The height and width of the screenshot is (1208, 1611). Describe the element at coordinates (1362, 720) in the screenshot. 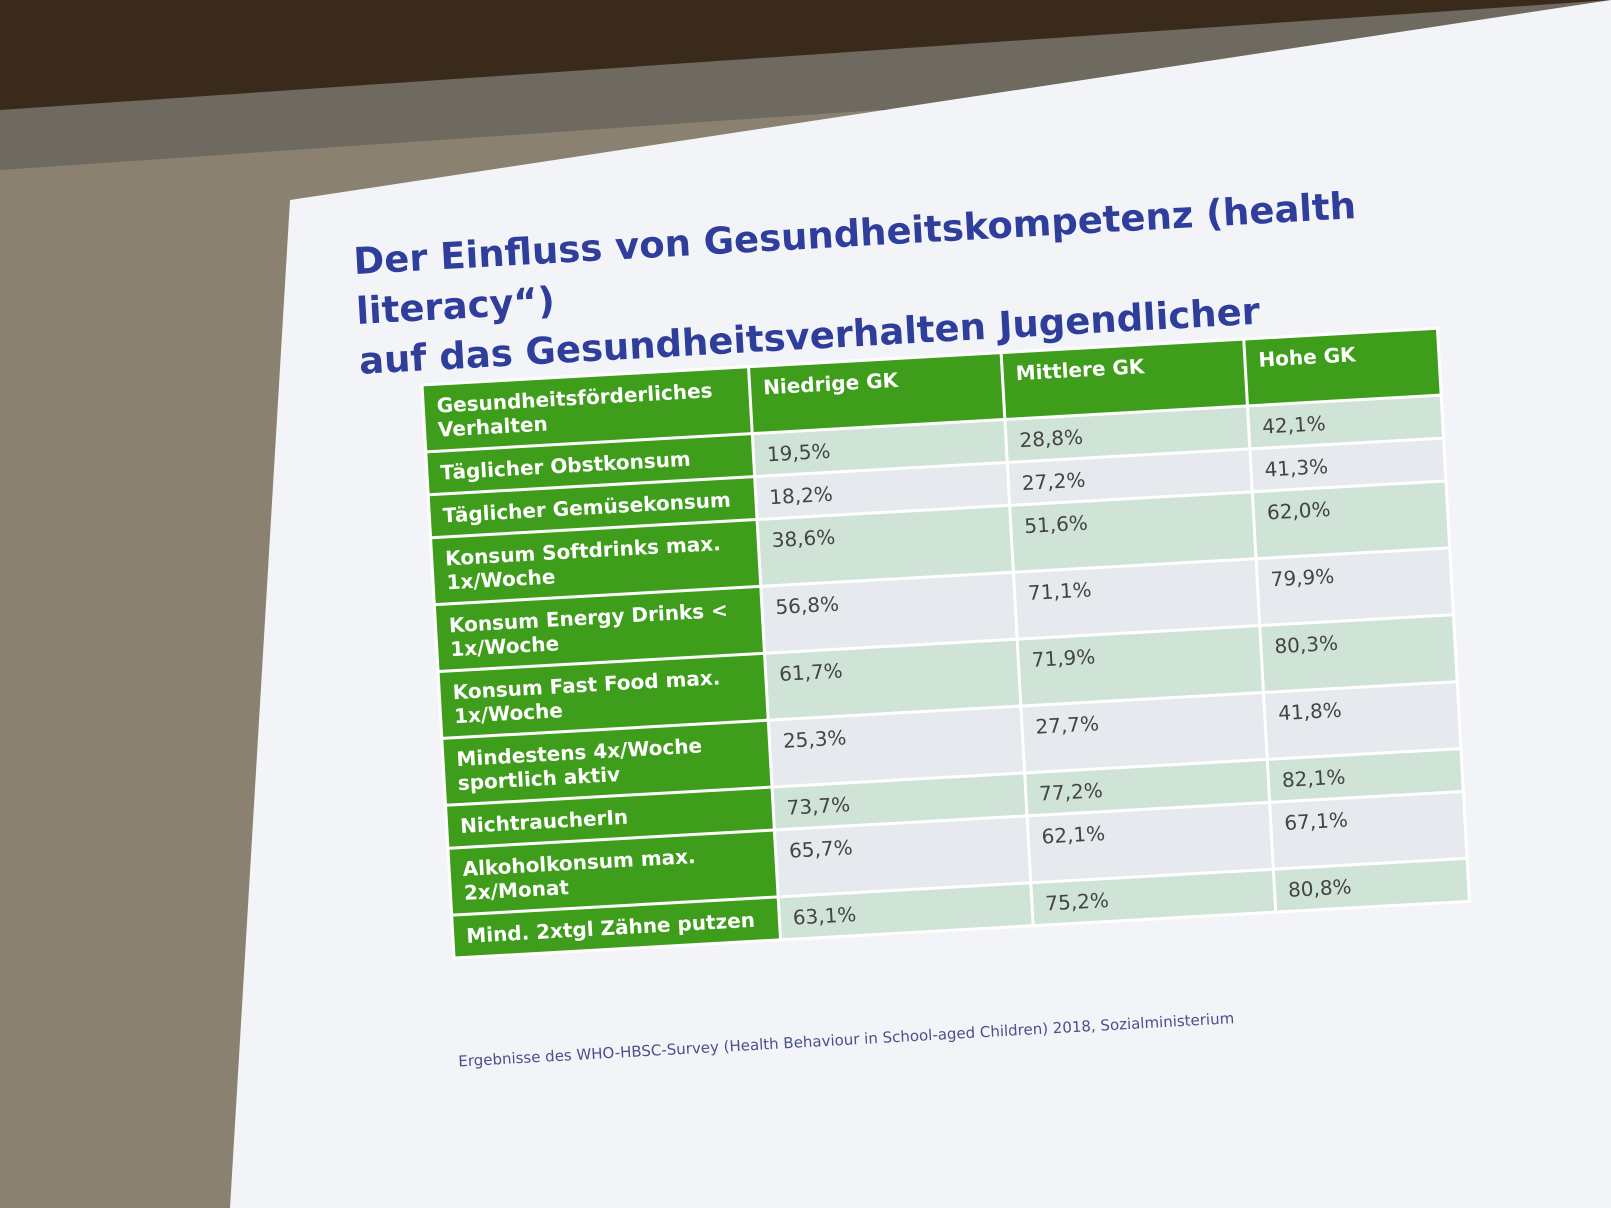

I see `value-cell: 41,8%` at that location.